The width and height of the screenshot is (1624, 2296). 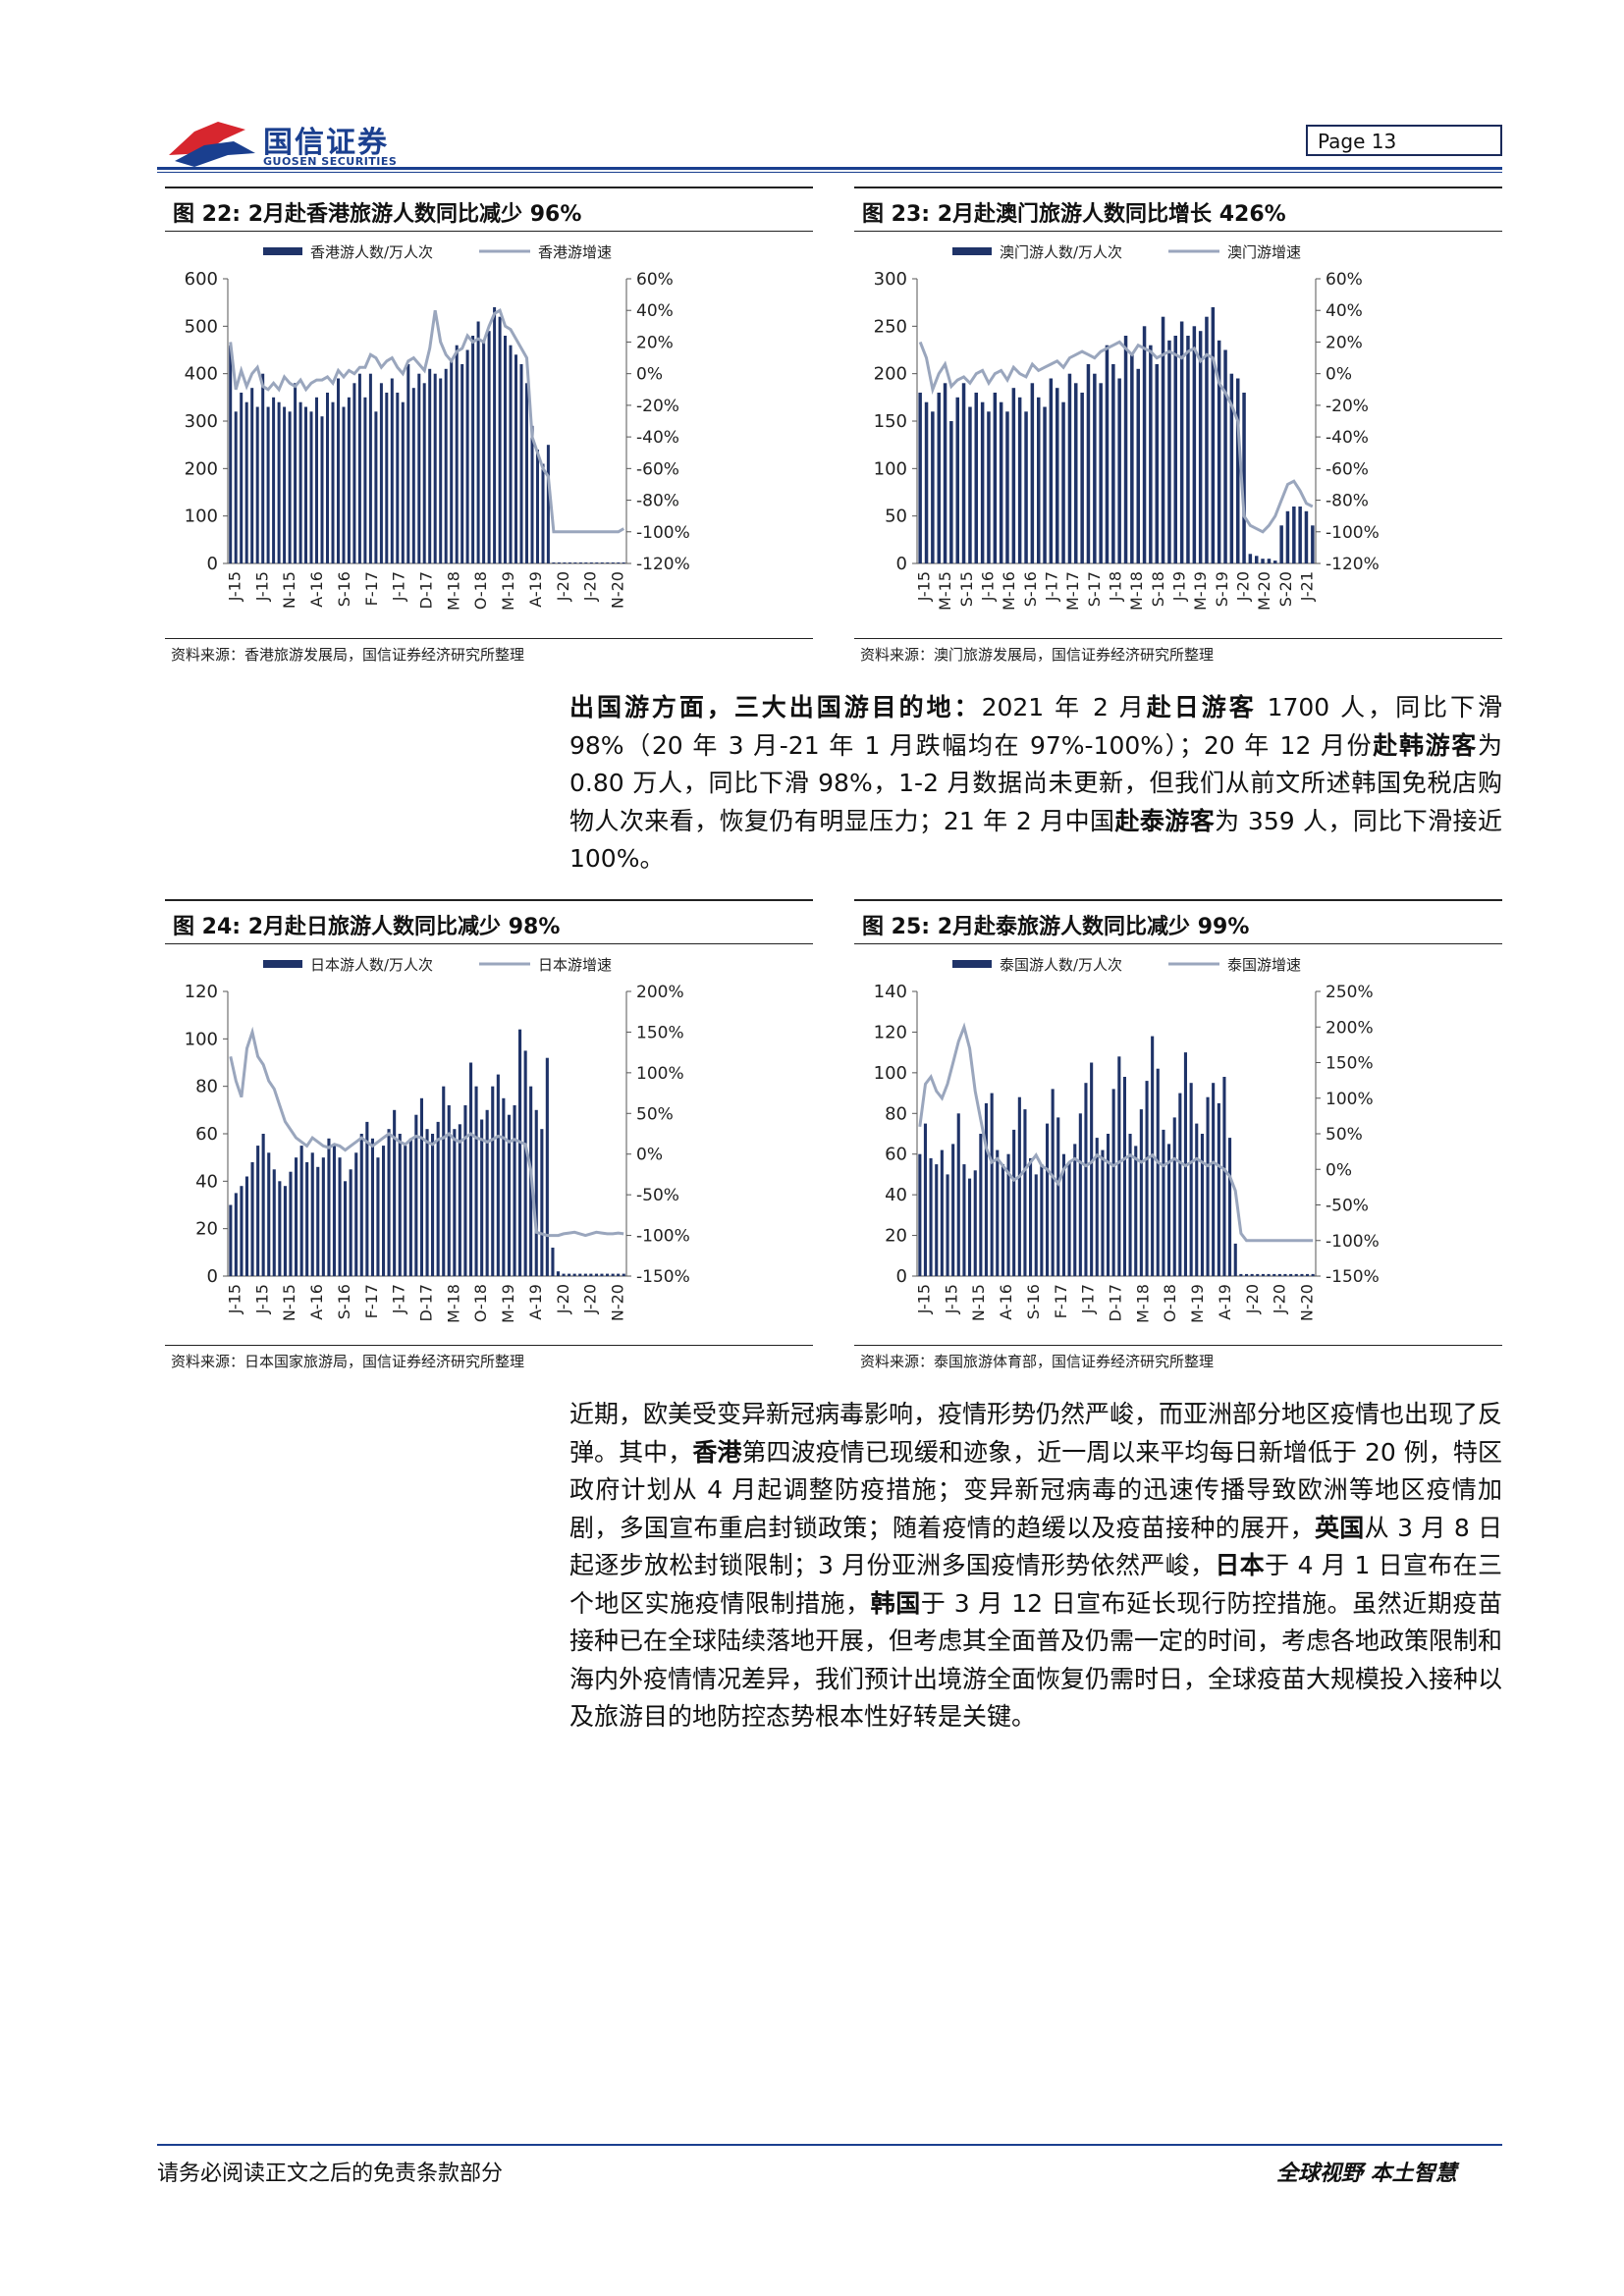 What do you see at coordinates (489, 921) in the screenshot?
I see `figure-title: 图 24: 2月赴日旅游人数同比减少 98%` at bounding box center [489, 921].